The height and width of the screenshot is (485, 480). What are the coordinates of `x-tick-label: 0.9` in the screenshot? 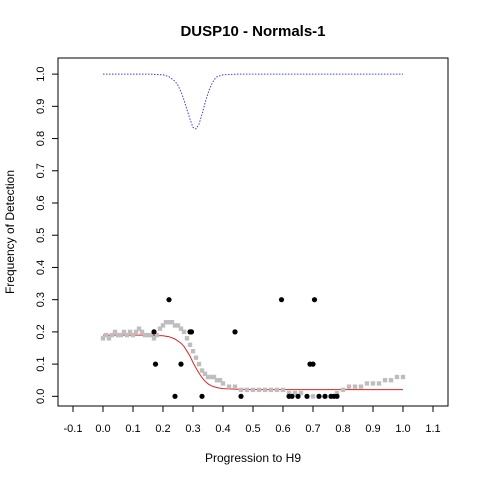 It's located at (372, 429).